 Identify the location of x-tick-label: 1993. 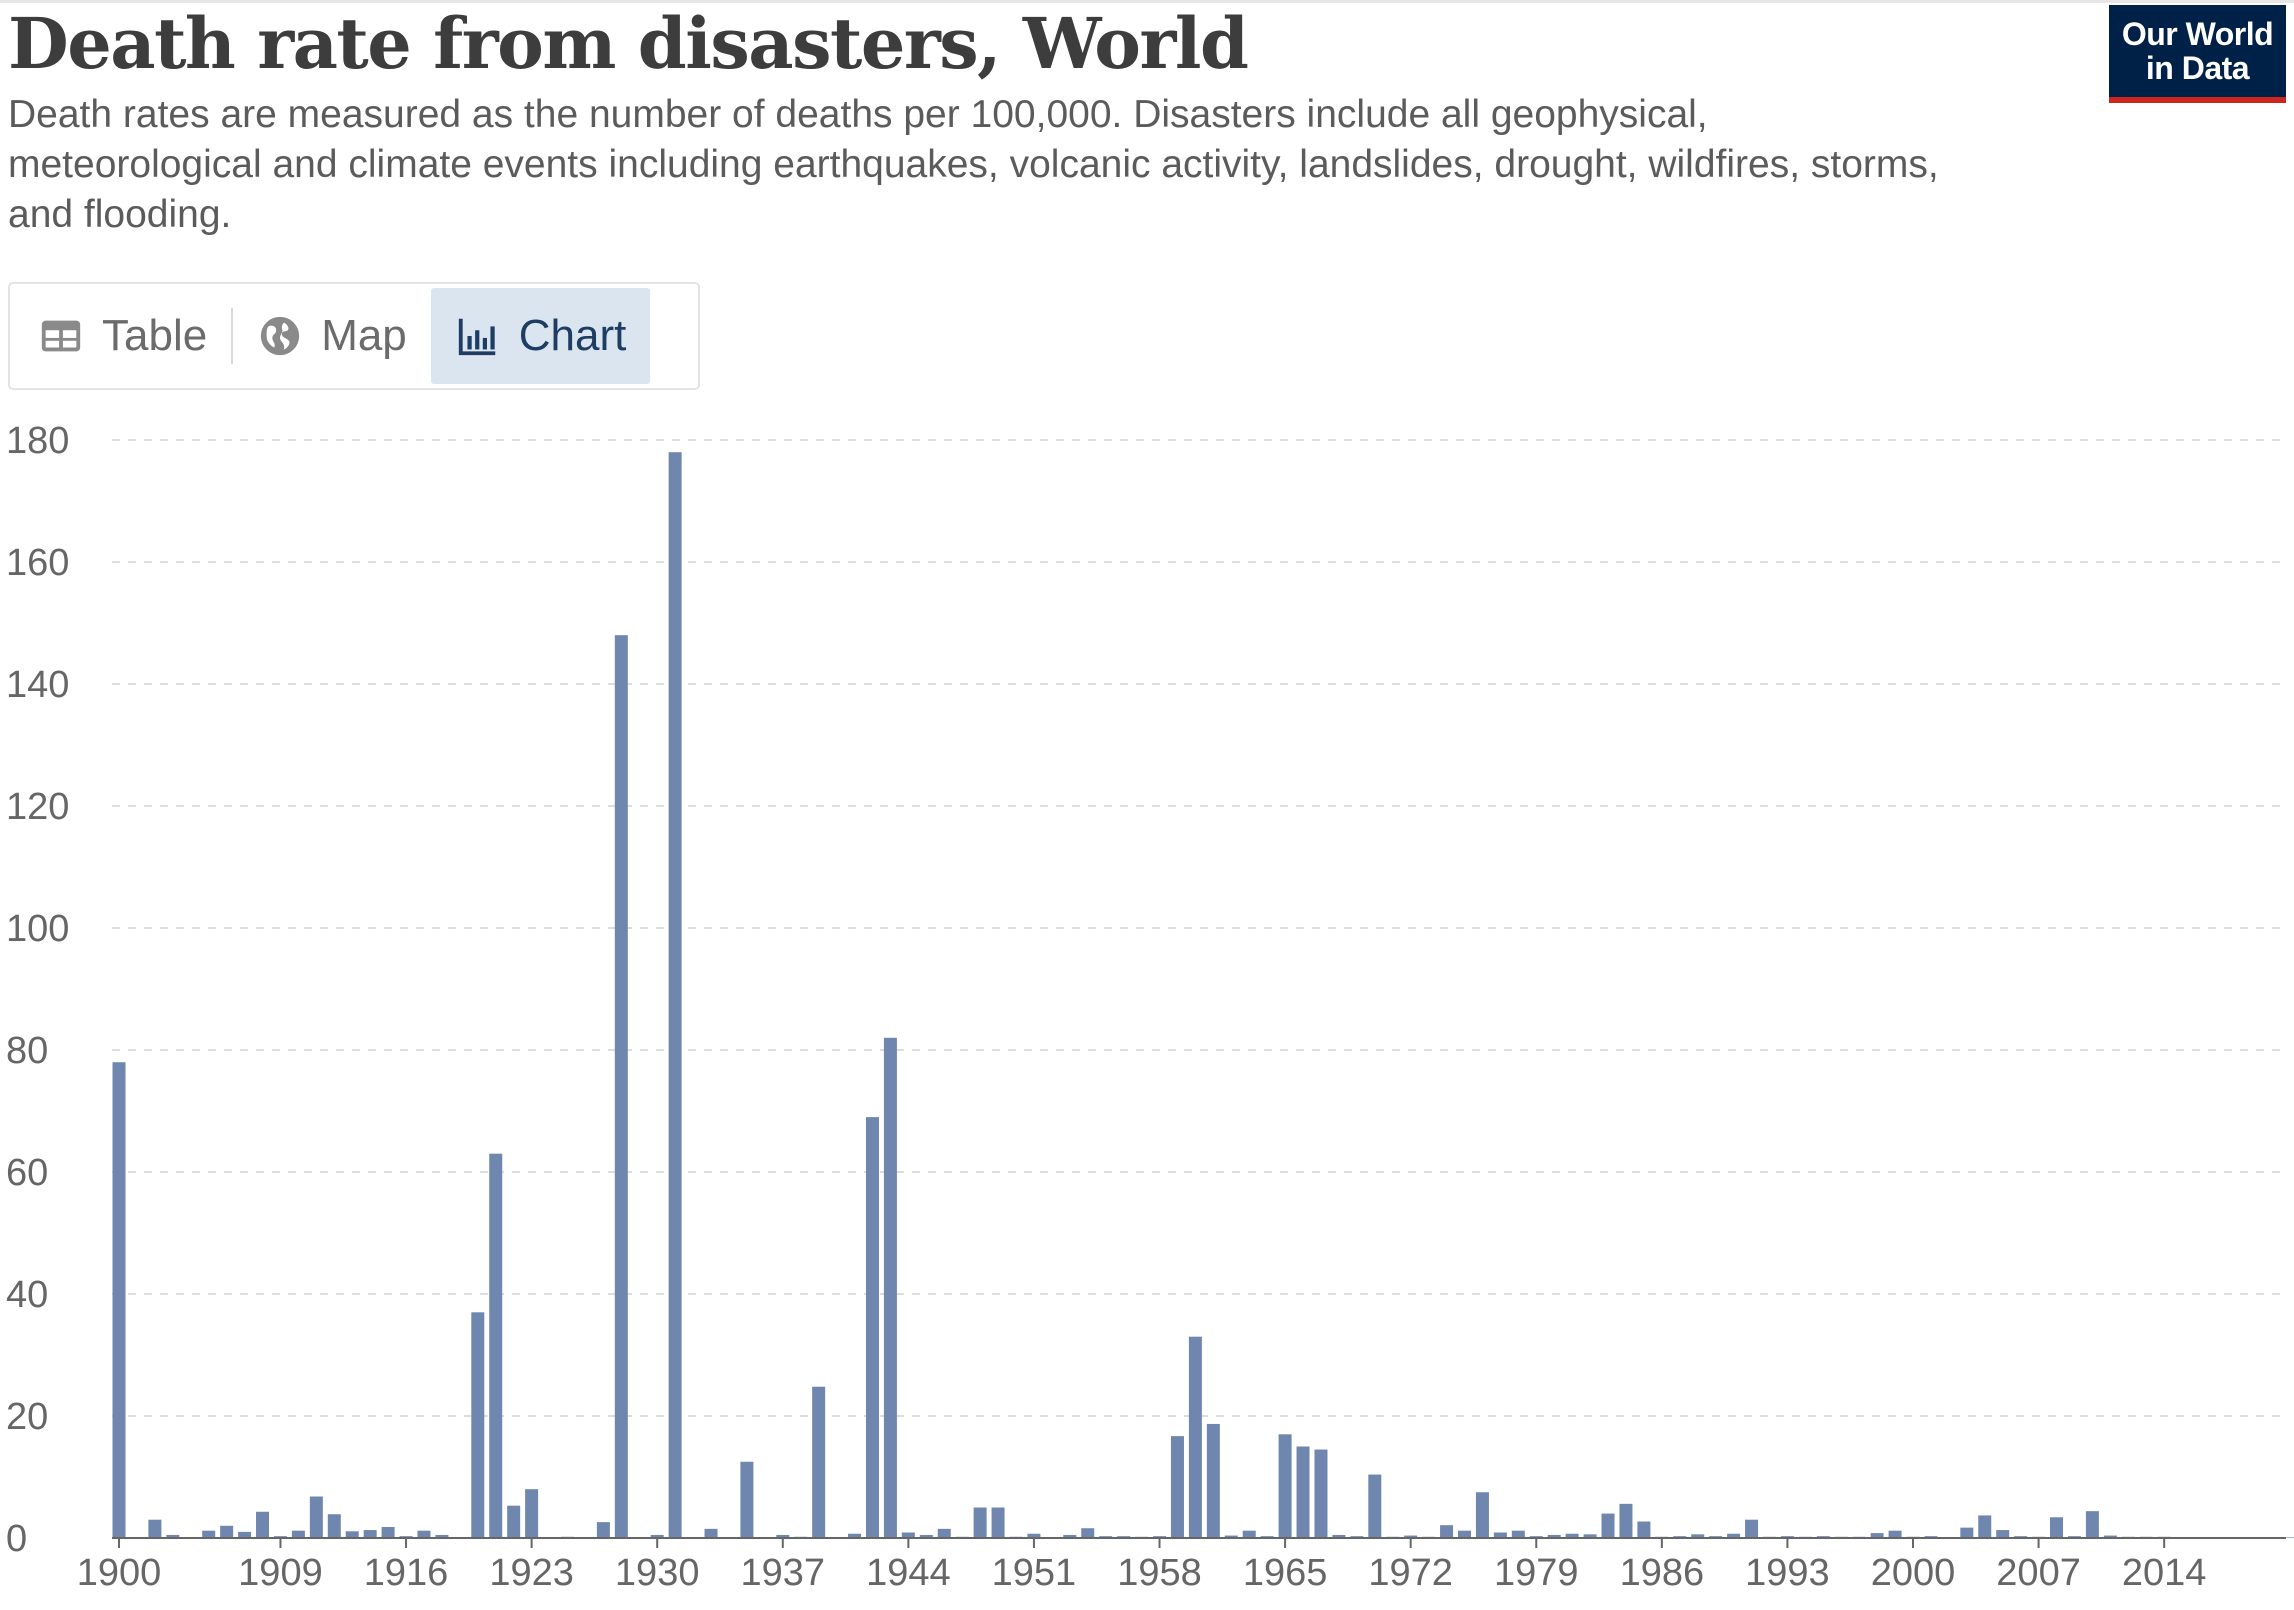
(1787, 1573).